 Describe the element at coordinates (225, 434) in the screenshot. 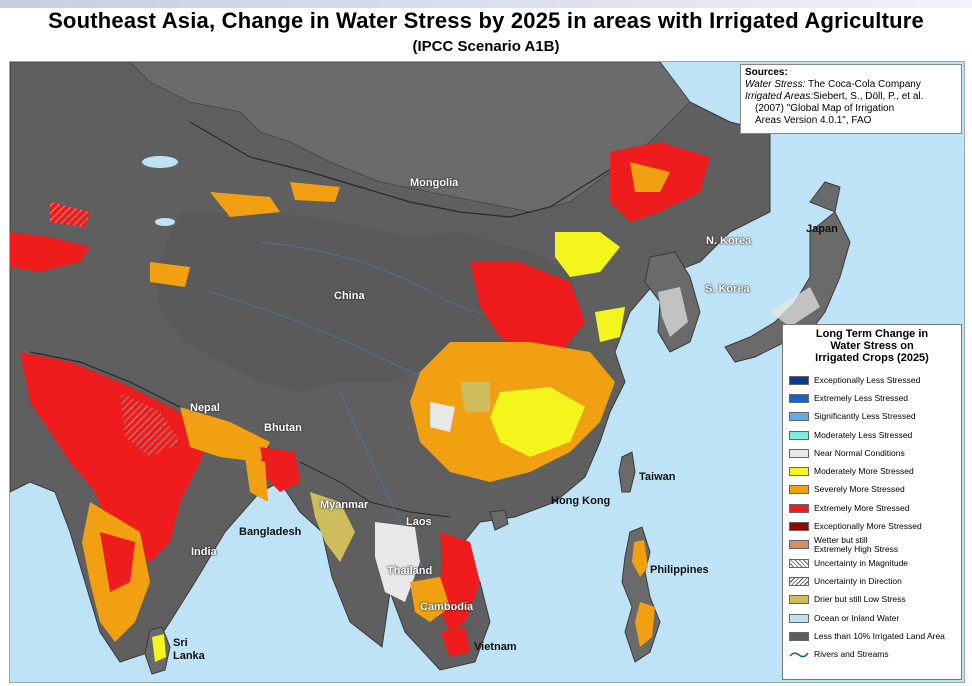

I see `stress-ganges-orange` at that location.